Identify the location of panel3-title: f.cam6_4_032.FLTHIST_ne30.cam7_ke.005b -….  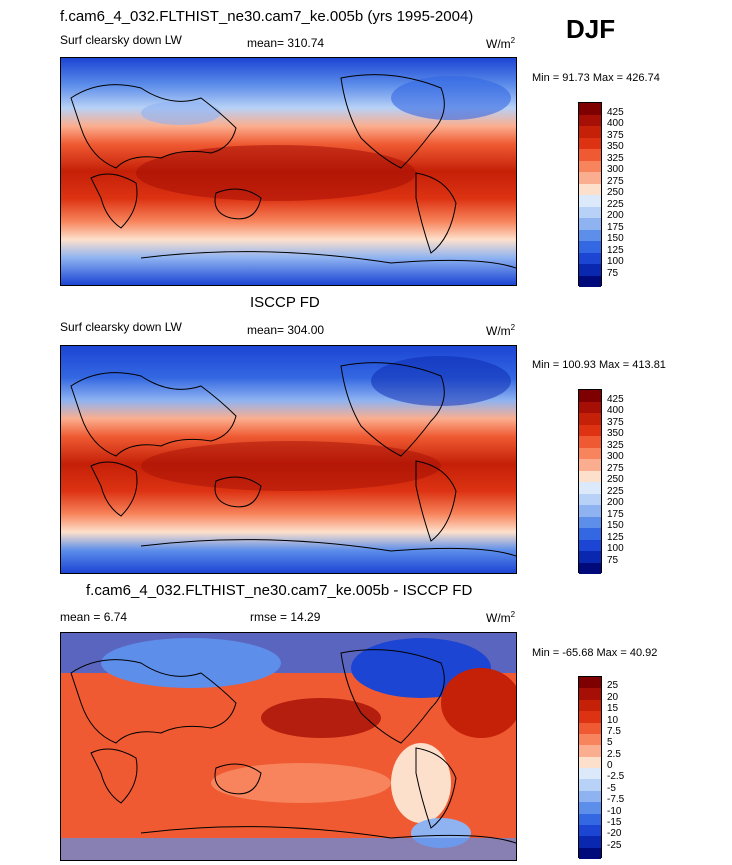
(279, 590).